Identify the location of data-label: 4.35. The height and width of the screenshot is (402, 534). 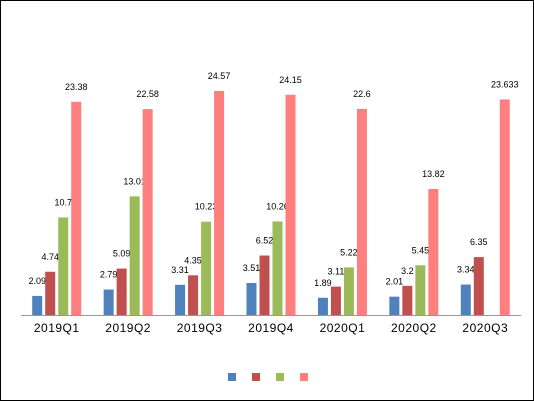
(193, 260).